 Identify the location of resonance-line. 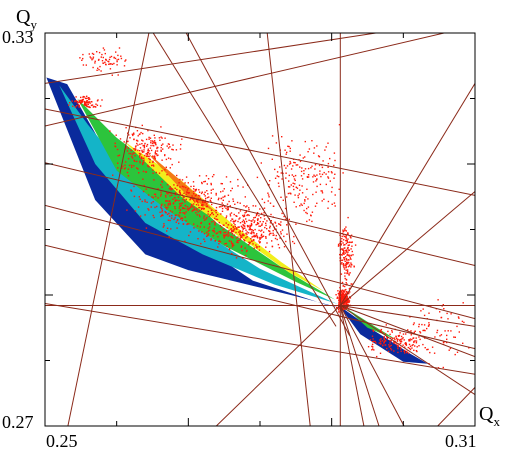
(352, 365).